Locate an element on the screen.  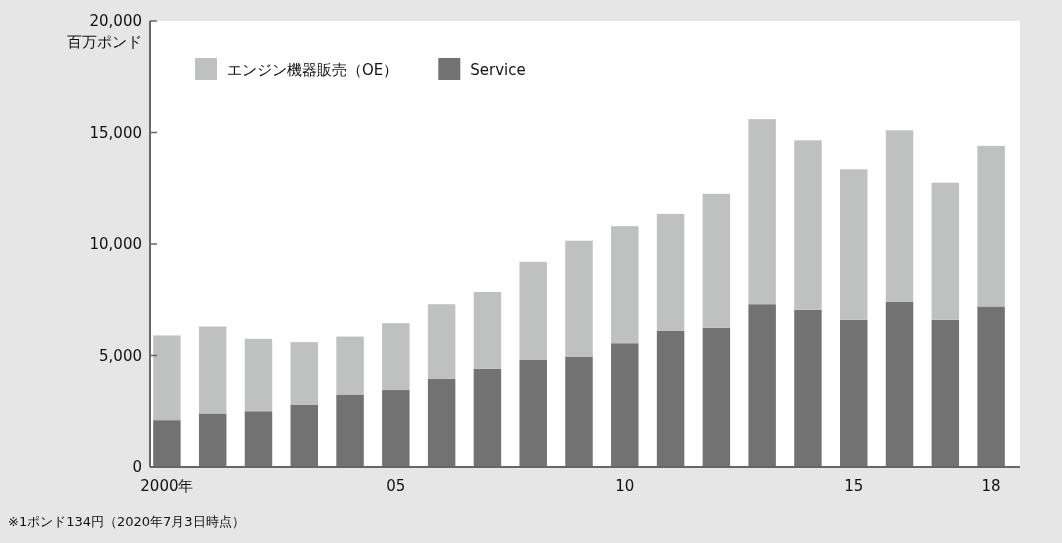
y-tick-label: 20,000 is located at coordinates (115, 21).